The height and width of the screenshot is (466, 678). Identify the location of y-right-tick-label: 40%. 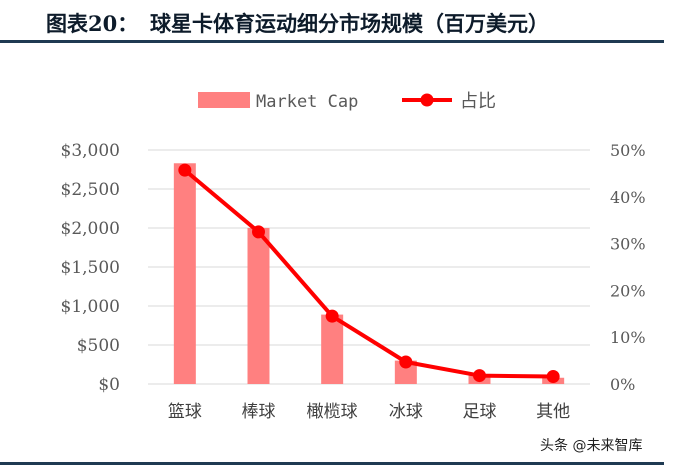
(628, 197).